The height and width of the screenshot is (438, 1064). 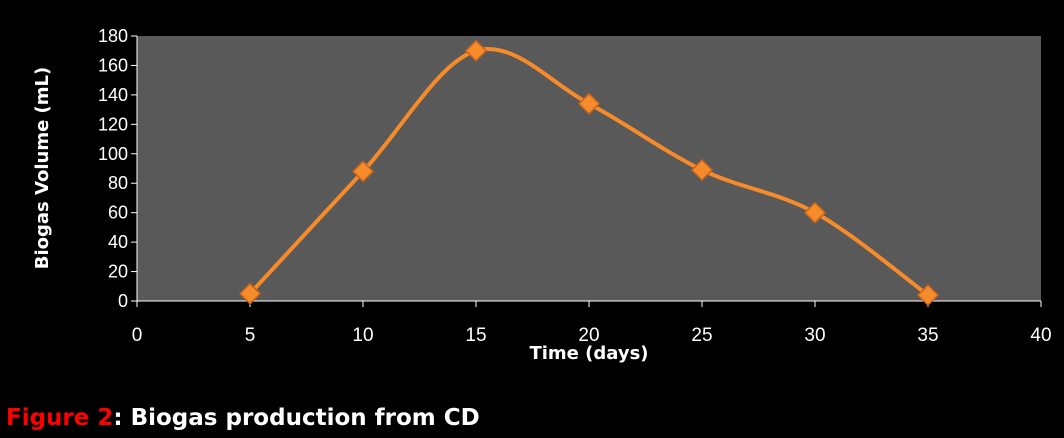 I want to click on y-tick-label: 60, so click(x=118, y=213).